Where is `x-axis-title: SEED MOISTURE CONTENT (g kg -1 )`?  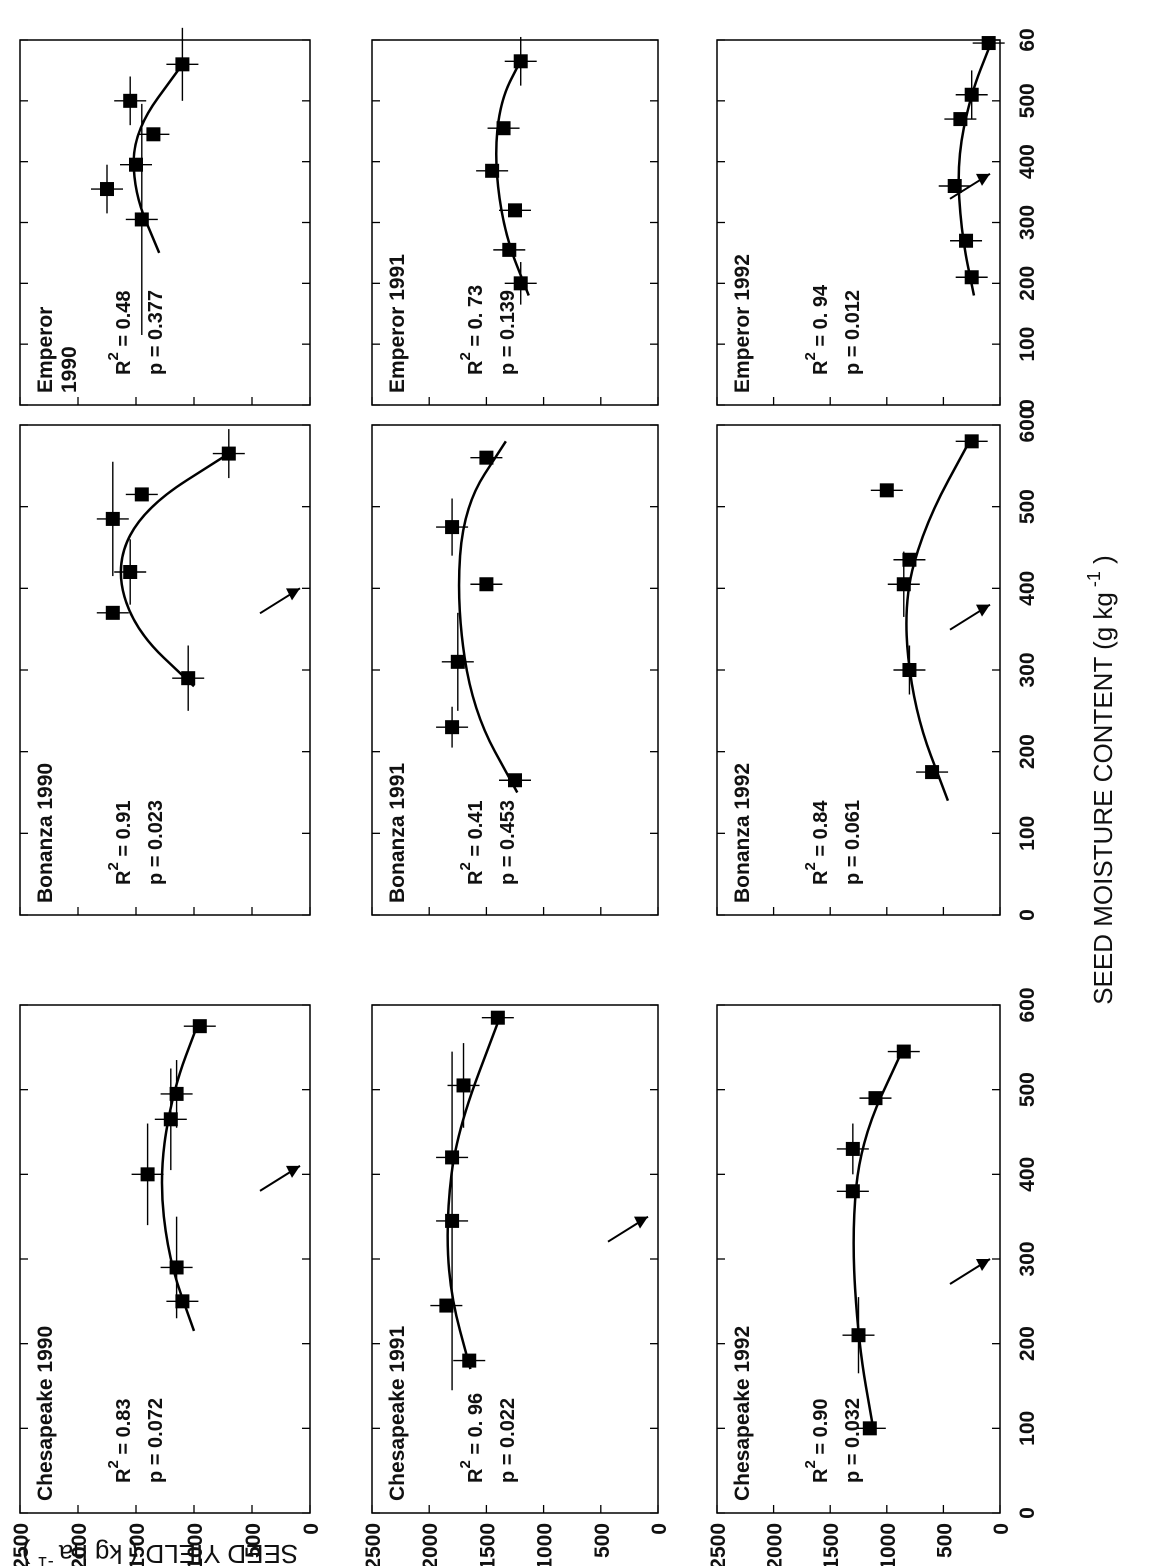 x-axis-title: SEED MOISTURE CONTENT (g kg -1 ) is located at coordinates (1101, 780).